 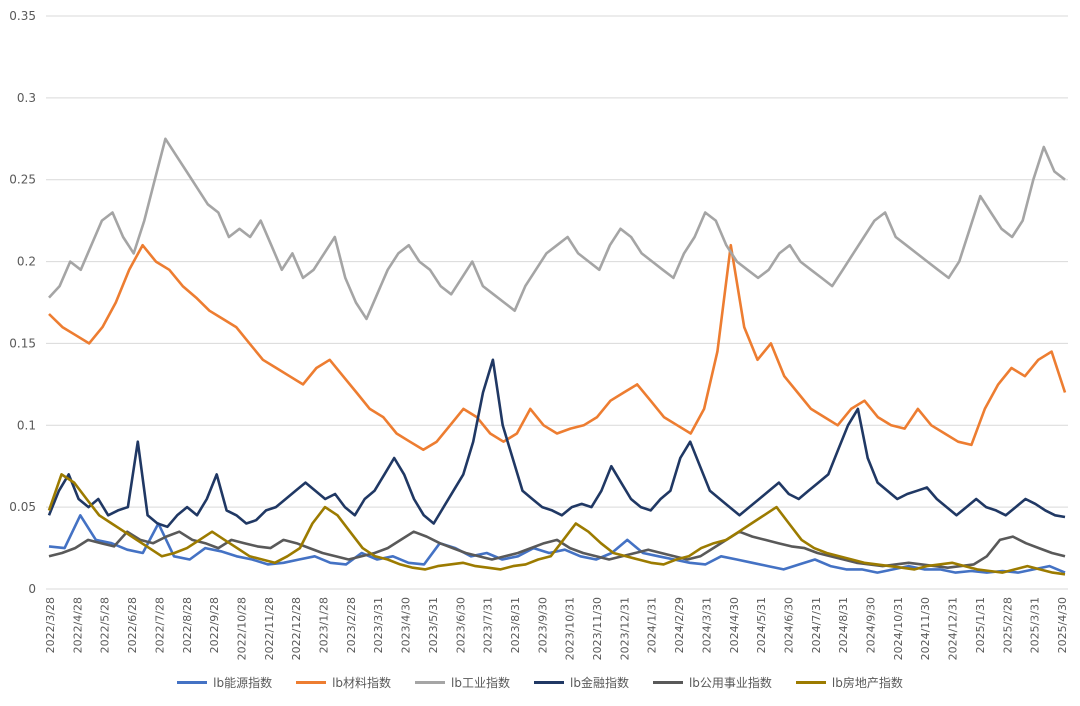 I want to click on x-tick-label: 2023/1/28, so click(x=324, y=625).